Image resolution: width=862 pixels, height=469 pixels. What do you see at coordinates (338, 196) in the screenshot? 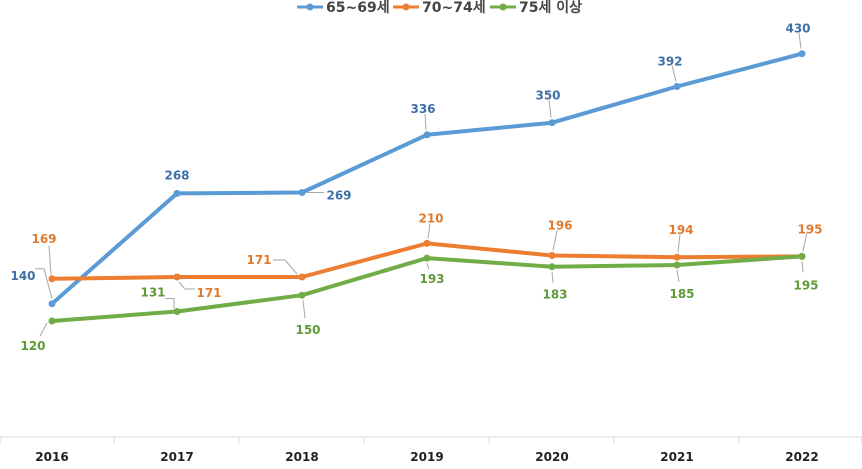
I see `data-label: 269` at bounding box center [338, 196].